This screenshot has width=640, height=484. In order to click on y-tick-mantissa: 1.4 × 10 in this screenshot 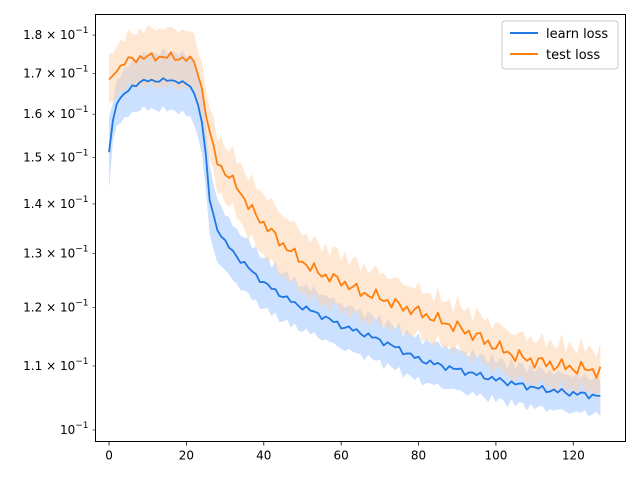, I will do `click(49, 204)`.